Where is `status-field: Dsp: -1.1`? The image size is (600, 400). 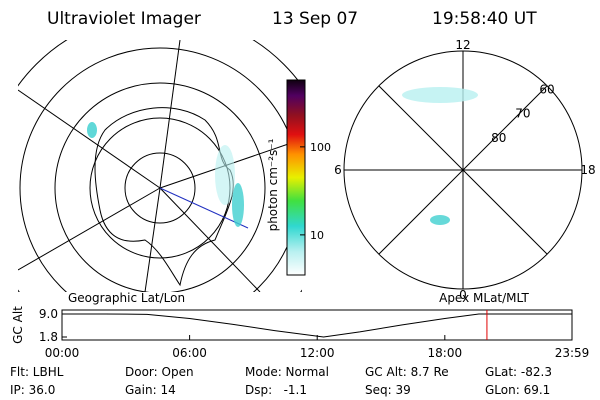 status-field: Dsp: -1.1 is located at coordinates (276, 390).